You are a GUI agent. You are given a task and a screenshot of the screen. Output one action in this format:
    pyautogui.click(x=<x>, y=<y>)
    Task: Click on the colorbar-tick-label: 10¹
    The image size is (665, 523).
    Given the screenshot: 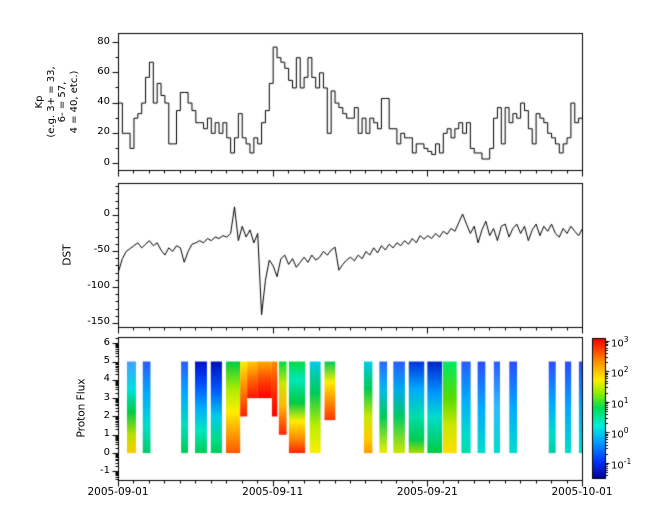 What is the action you would take?
    pyautogui.click(x=620, y=403)
    